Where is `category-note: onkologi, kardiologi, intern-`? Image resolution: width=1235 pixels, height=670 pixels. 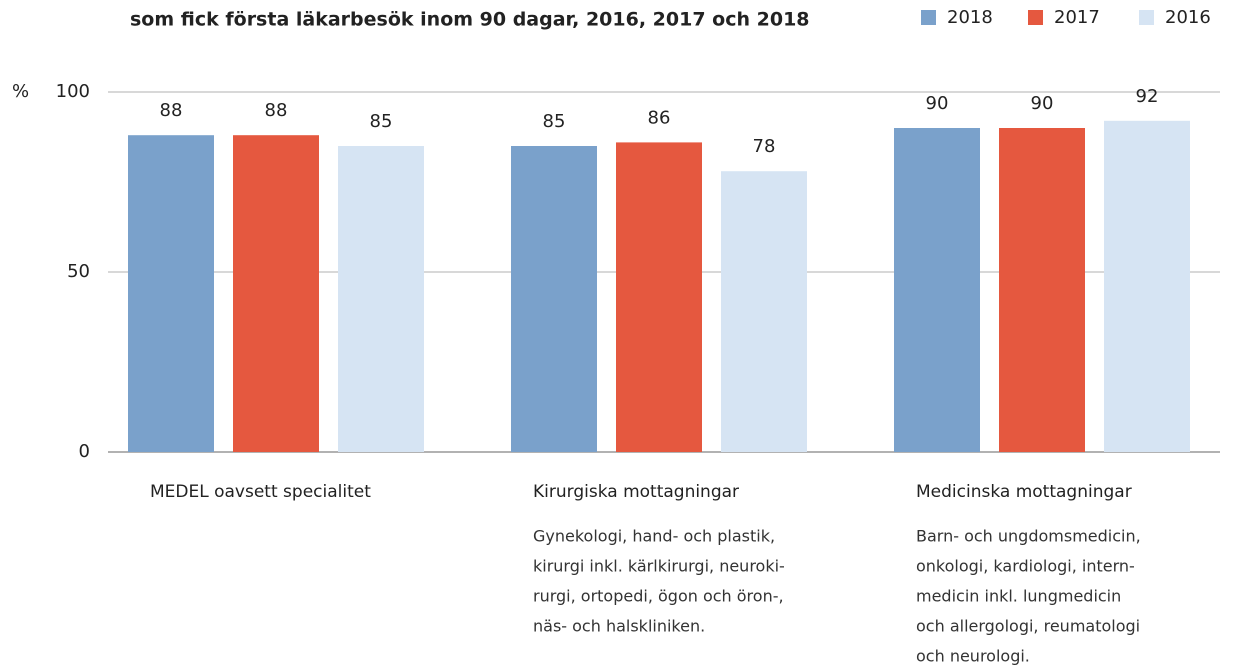 category-note: onkologi, kardiologi, intern- is located at coordinates (1025, 566).